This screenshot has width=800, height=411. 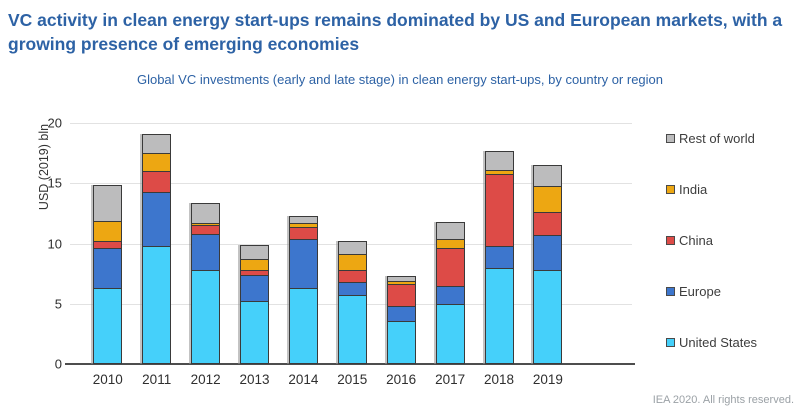 I want to click on legend-label: India, so click(x=693, y=189).